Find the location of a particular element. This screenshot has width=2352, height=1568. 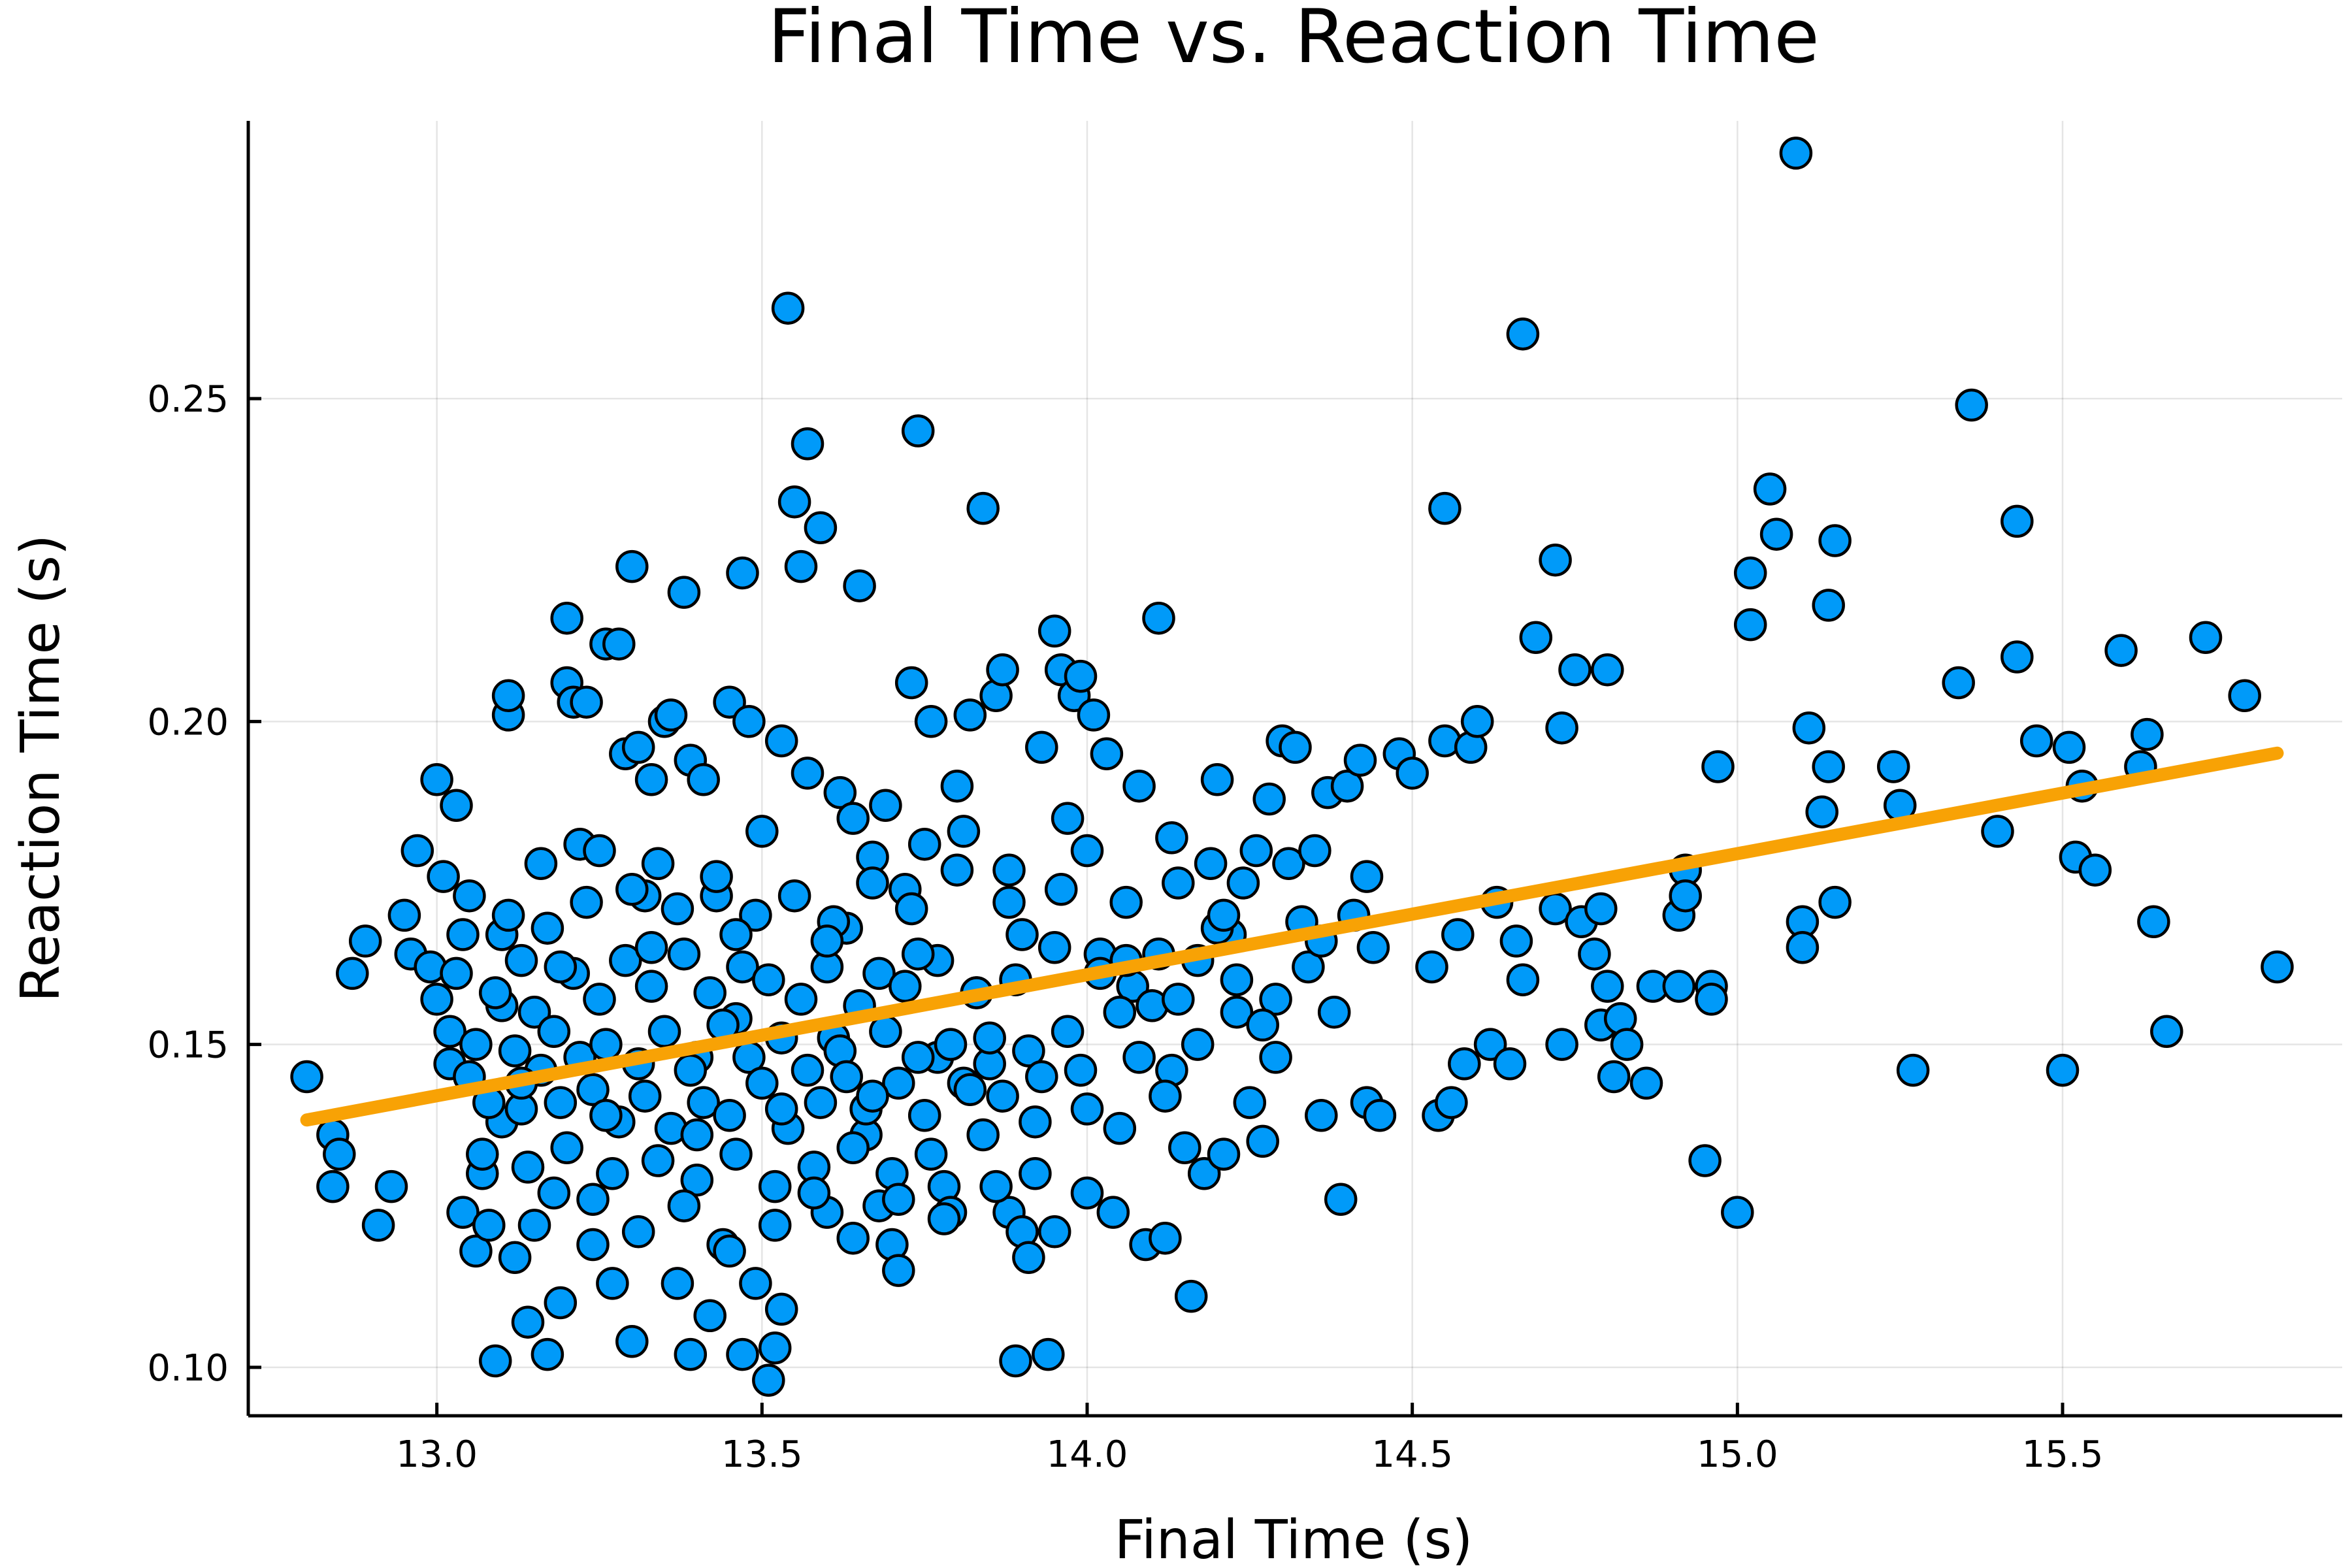

x-tick-label-0: 13.0 is located at coordinates (437, 1454).